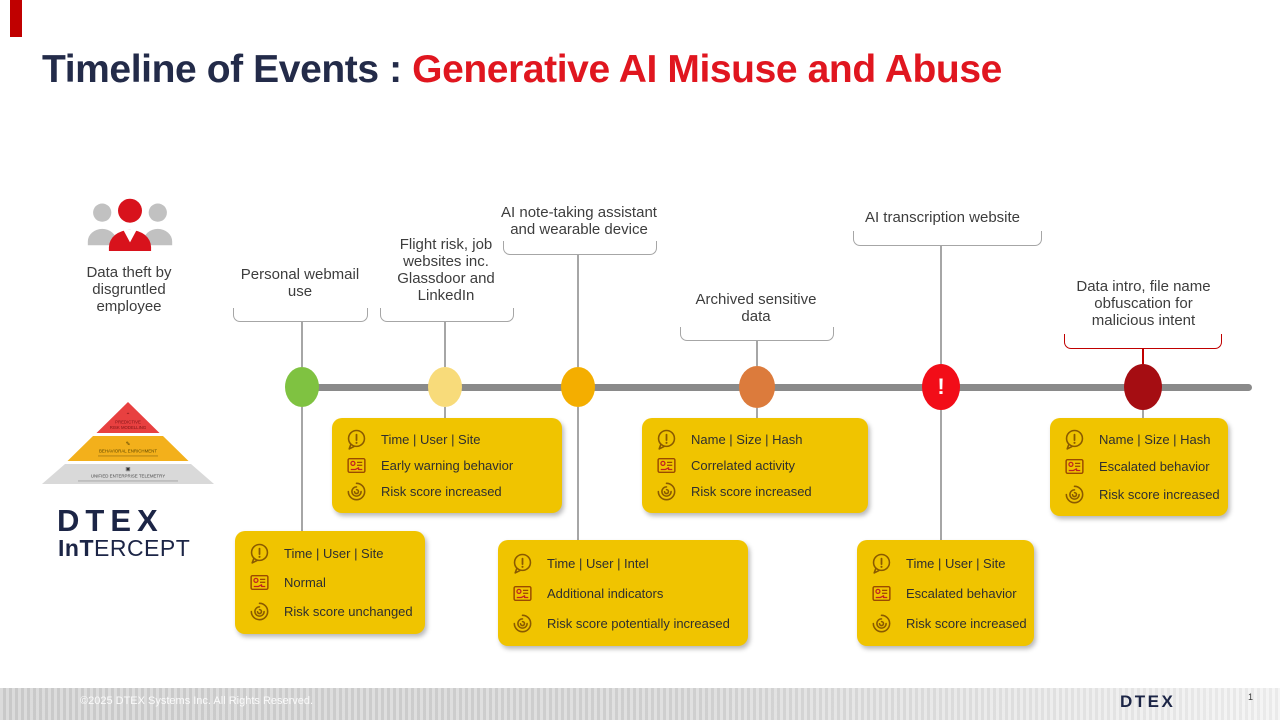 The image size is (1280, 720). What do you see at coordinates (76, 548) in the screenshot?
I see `product-logo-bold: InT` at bounding box center [76, 548].